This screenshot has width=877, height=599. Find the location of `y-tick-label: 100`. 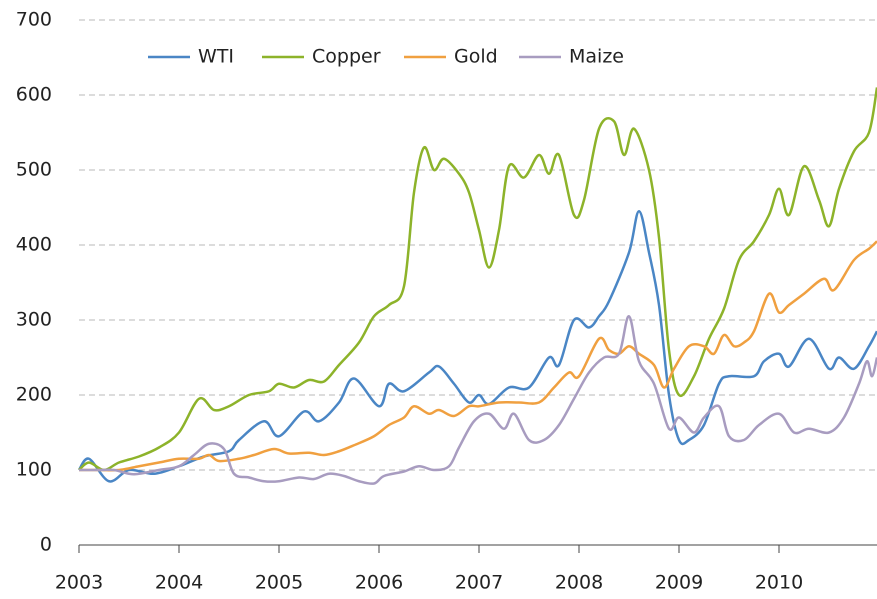

y-tick-label: 100 is located at coordinates (34, 470).